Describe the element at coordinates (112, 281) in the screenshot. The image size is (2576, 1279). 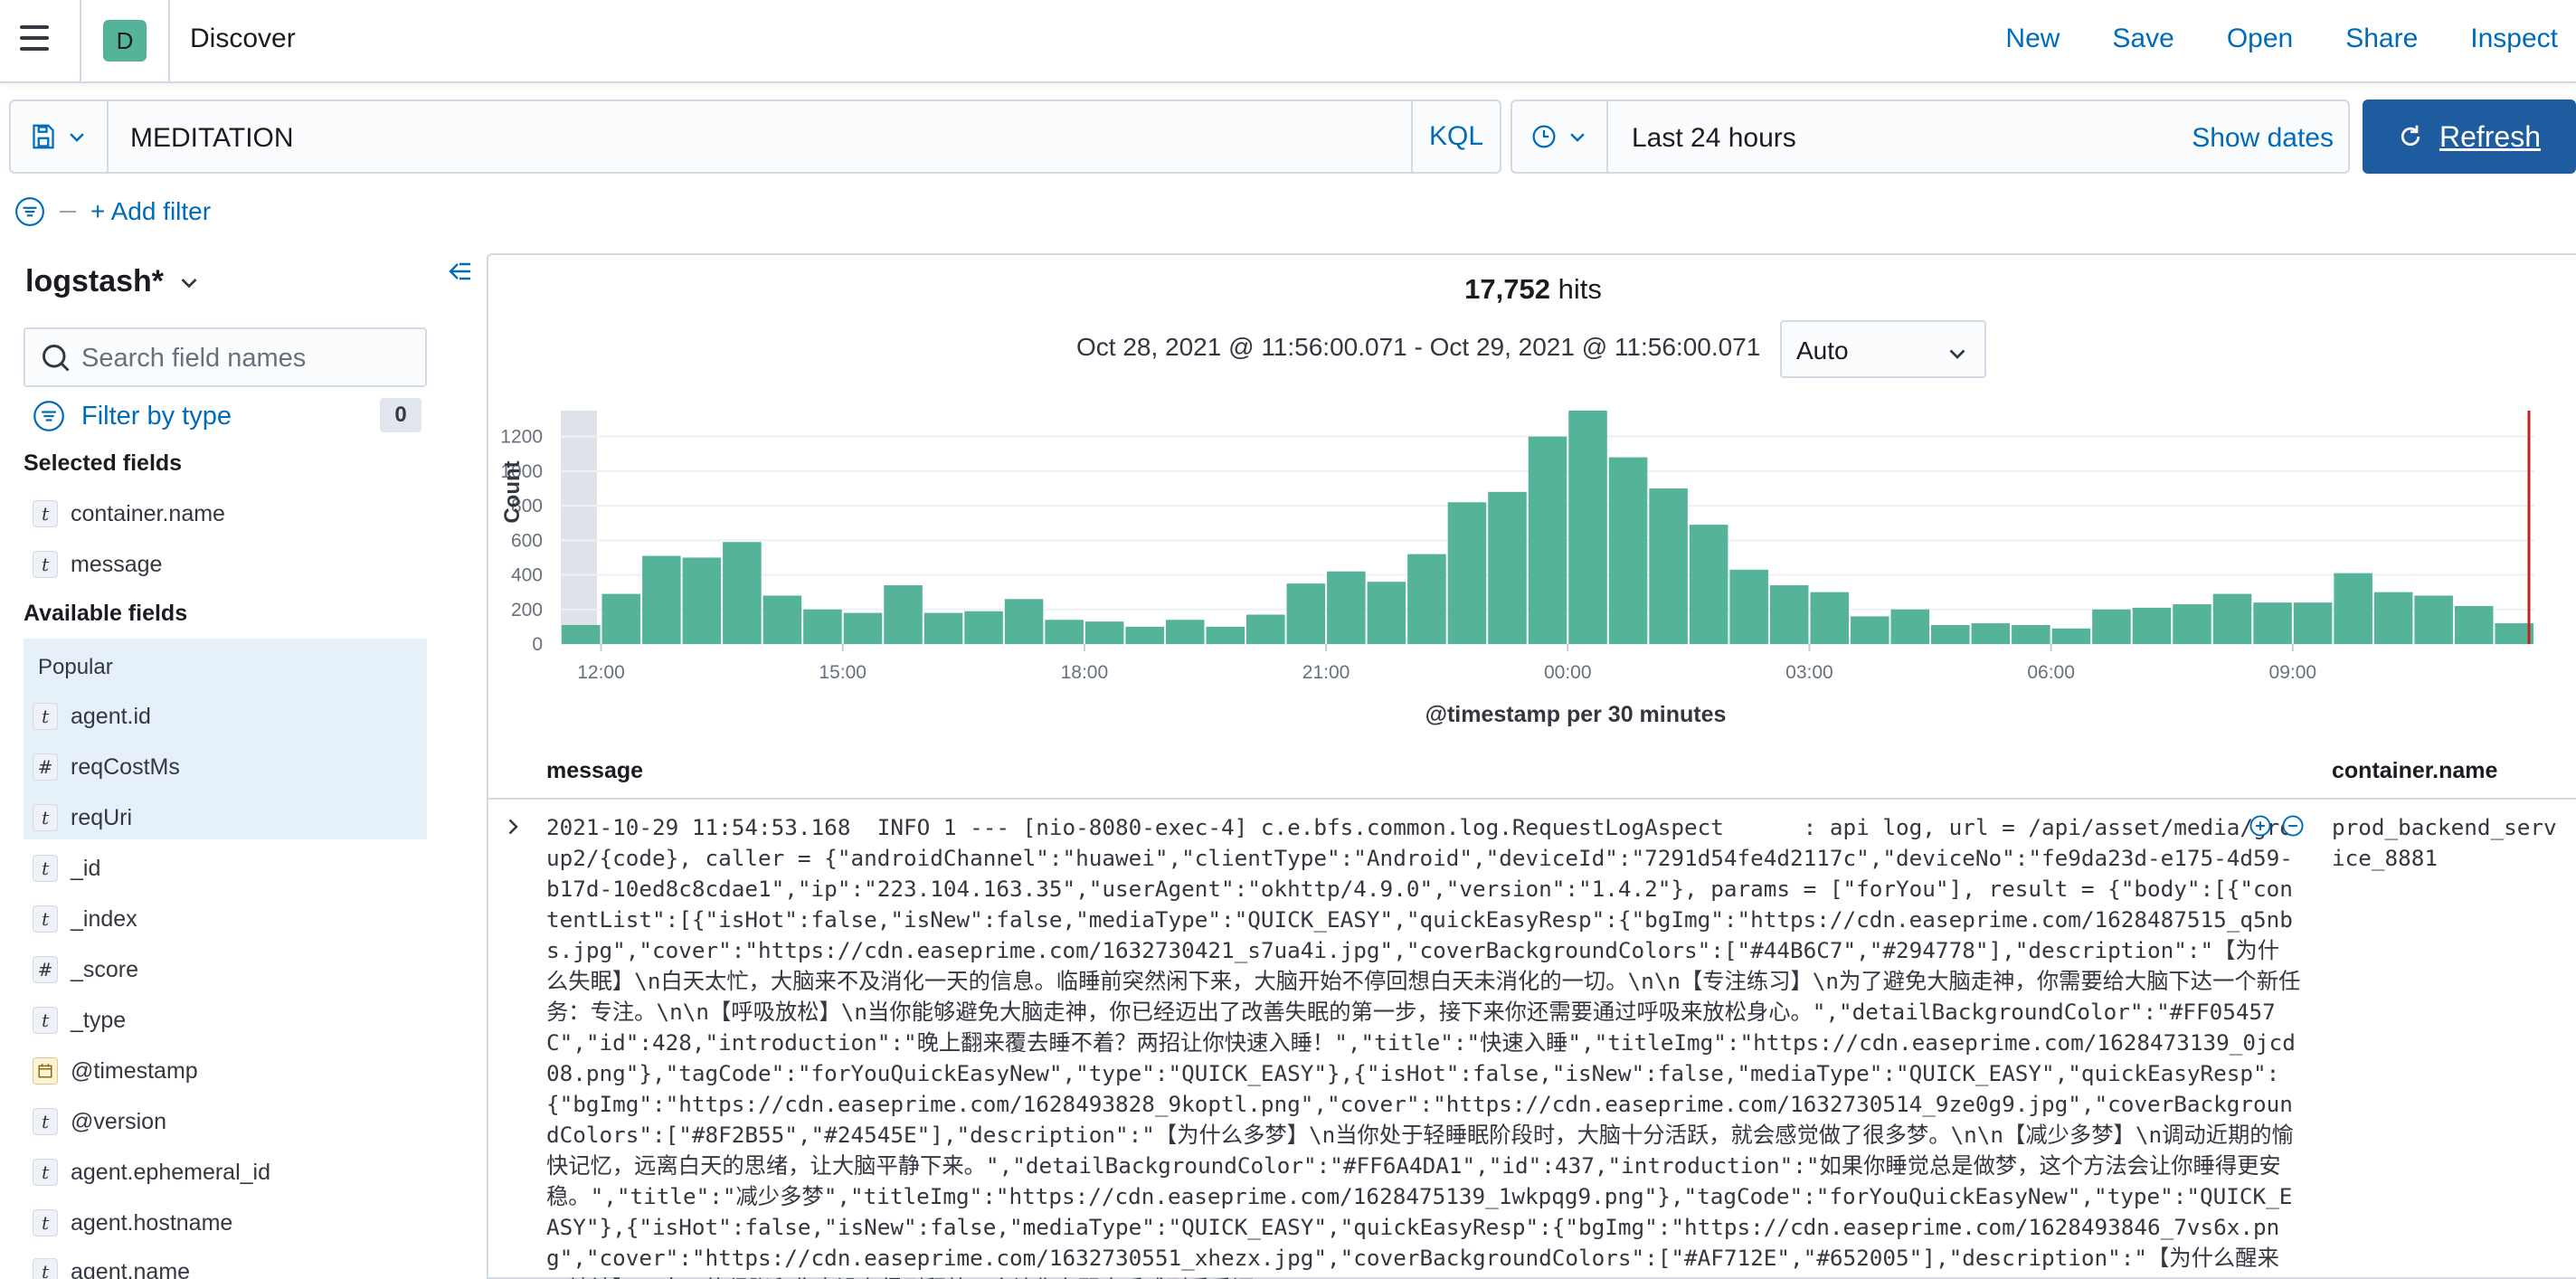
I see `index-pattern-selector: logstash*` at that location.